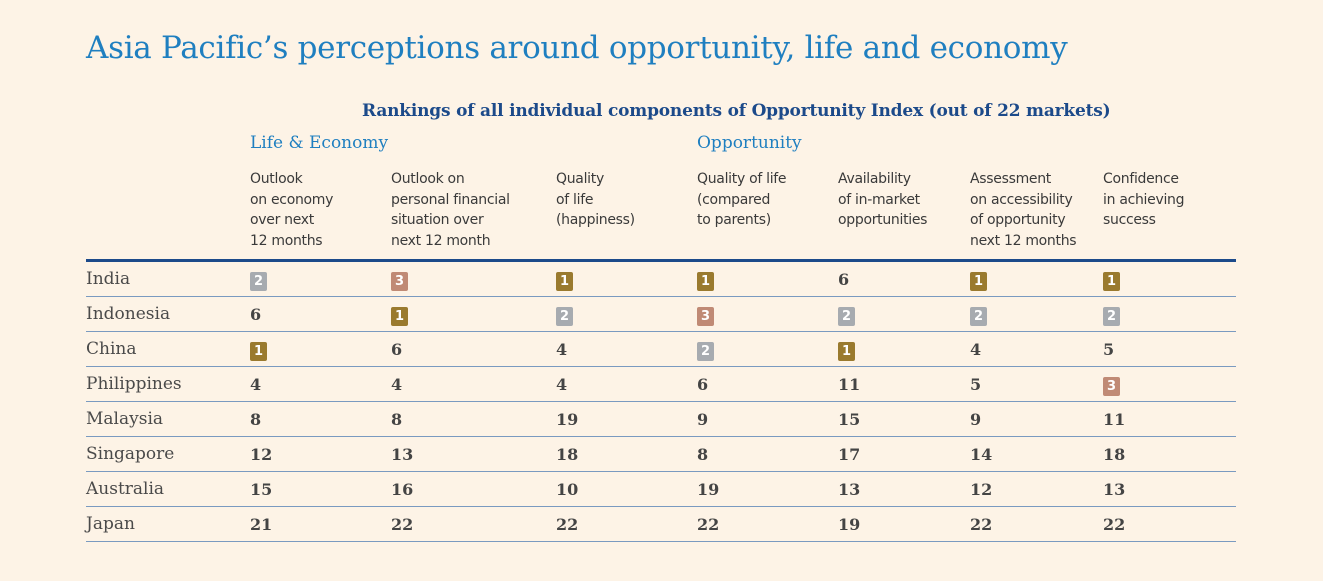 This screenshot has width=1323, height=581. Describe the element at coordinates (1129, 220) in the screenshot. I see `column-header-line: success` at that location.